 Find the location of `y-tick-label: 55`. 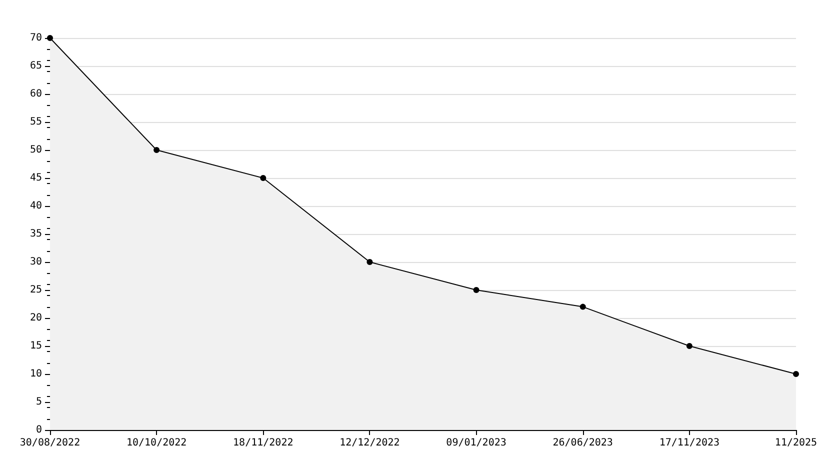

y-tick-label: 55 is located at coordinates (36, 122).